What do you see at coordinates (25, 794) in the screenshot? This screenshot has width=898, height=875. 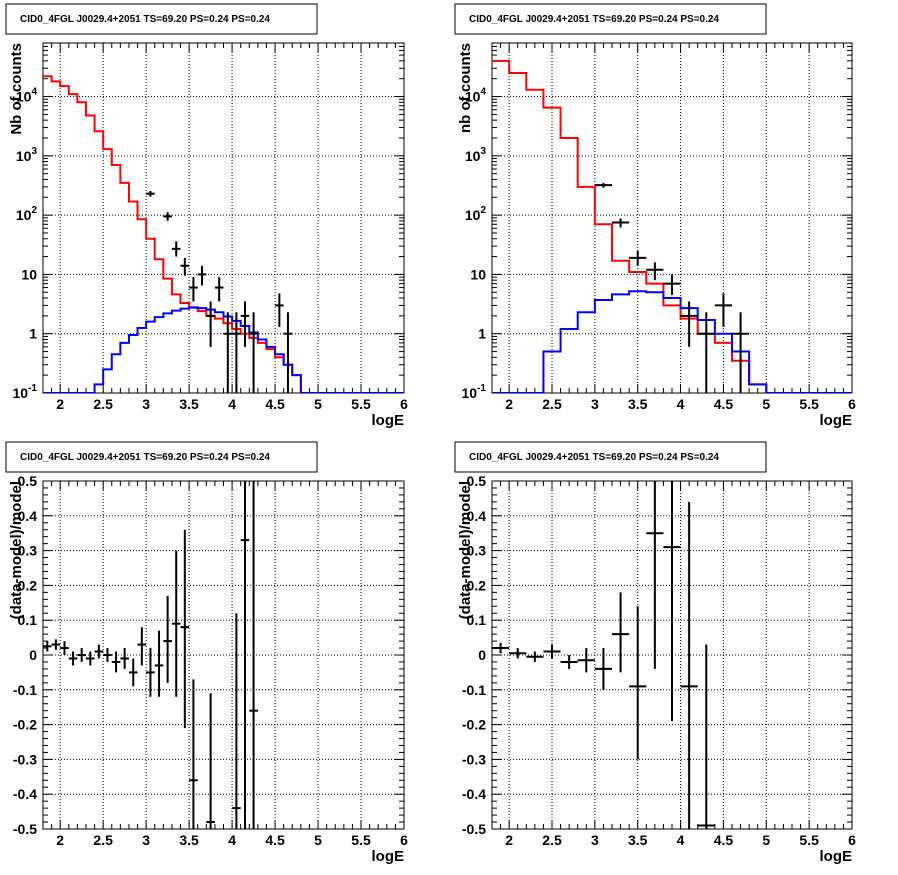 I see `y-tick-label: -0.4` at bounding box center [25, 794].